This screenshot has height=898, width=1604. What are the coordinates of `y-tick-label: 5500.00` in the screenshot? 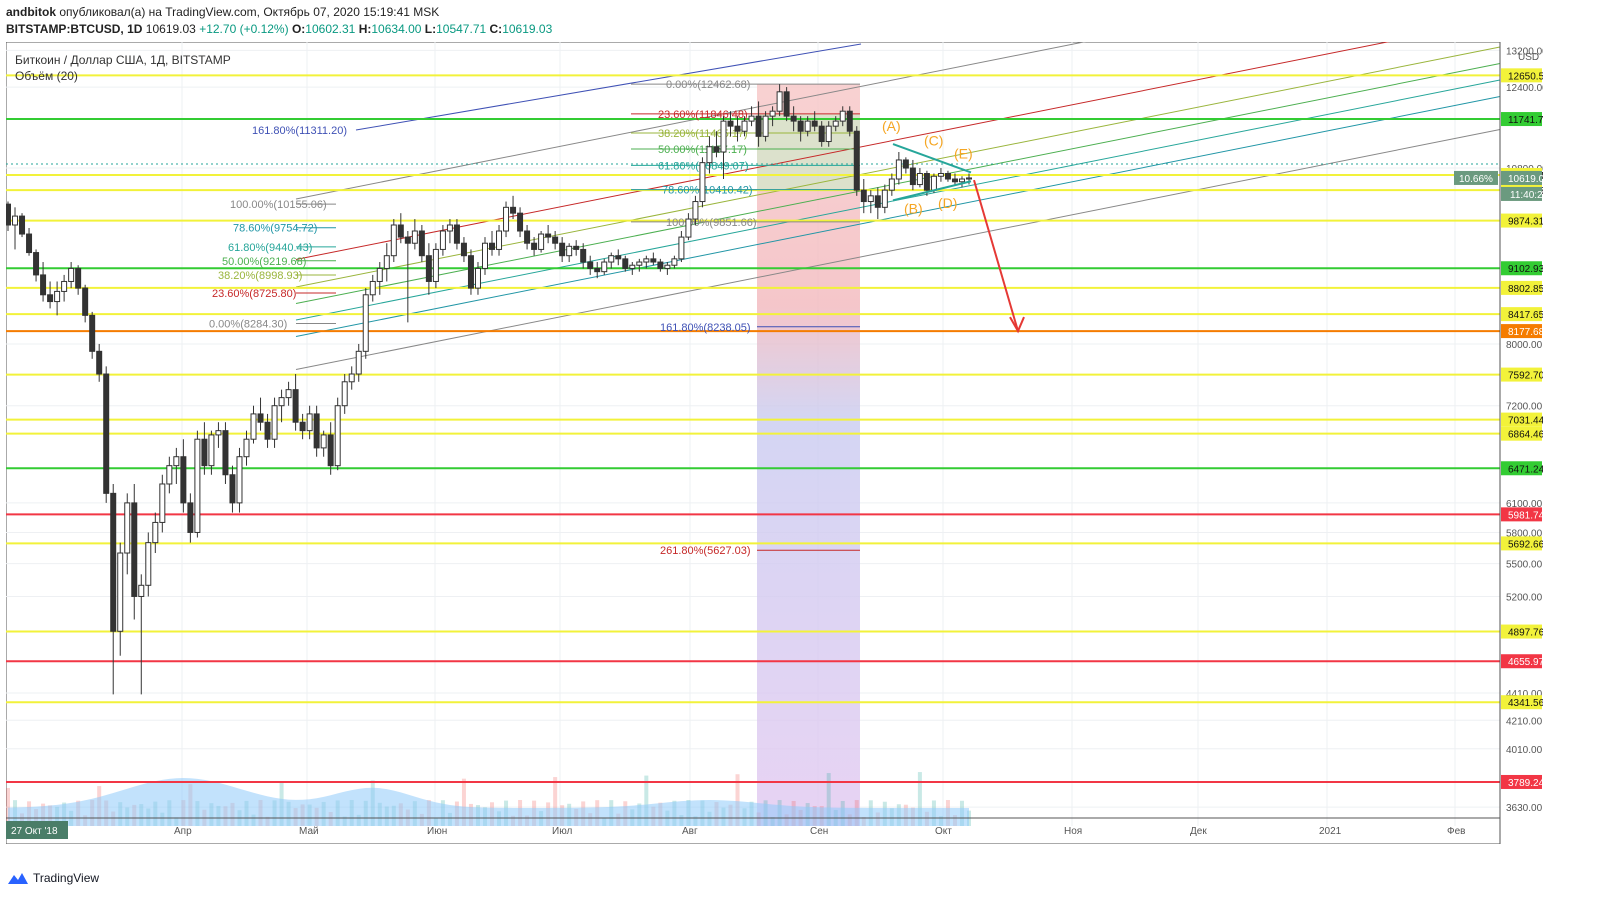 It's located at (1524, 565).